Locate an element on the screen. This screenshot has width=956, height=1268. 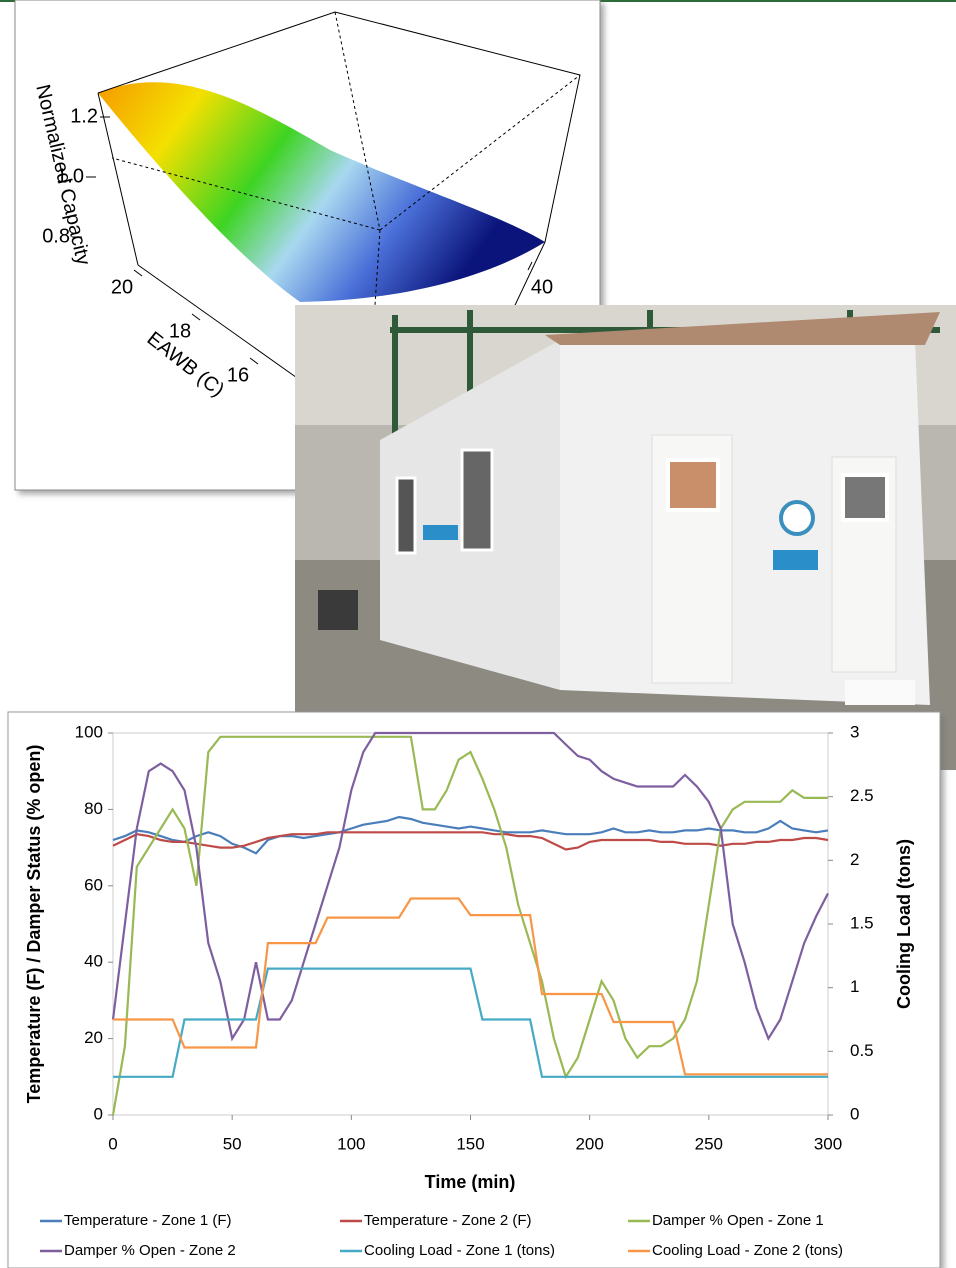
legend-label: Temperature - Zone 2 (F) is located at coordinates (448, 1220).